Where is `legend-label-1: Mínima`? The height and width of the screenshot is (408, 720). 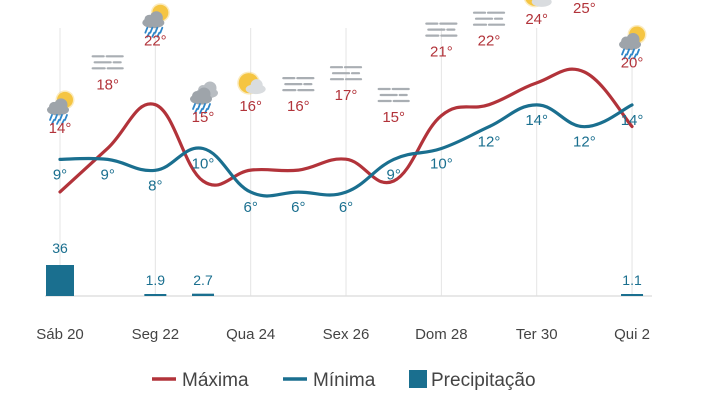
legend-label-1: Mínima is located at coordinates (344, 380).